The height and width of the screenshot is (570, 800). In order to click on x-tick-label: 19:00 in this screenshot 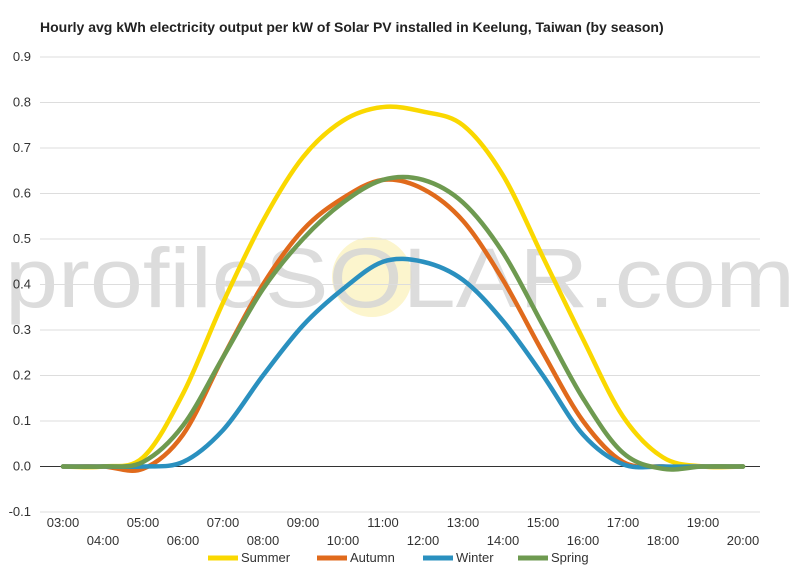, I will do `click(703, 522)`.